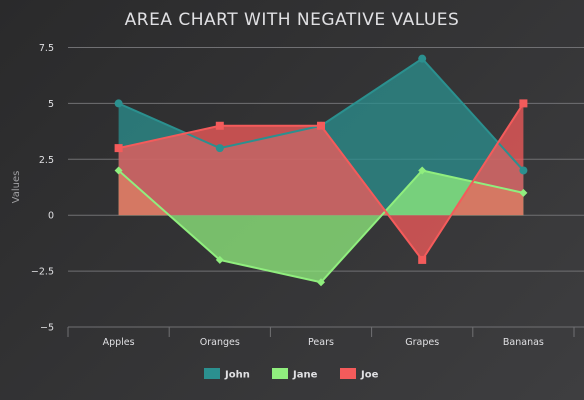 The image size is (584, 400). I want to click on data-point-jane: Jane: -3, so click(321, 282).